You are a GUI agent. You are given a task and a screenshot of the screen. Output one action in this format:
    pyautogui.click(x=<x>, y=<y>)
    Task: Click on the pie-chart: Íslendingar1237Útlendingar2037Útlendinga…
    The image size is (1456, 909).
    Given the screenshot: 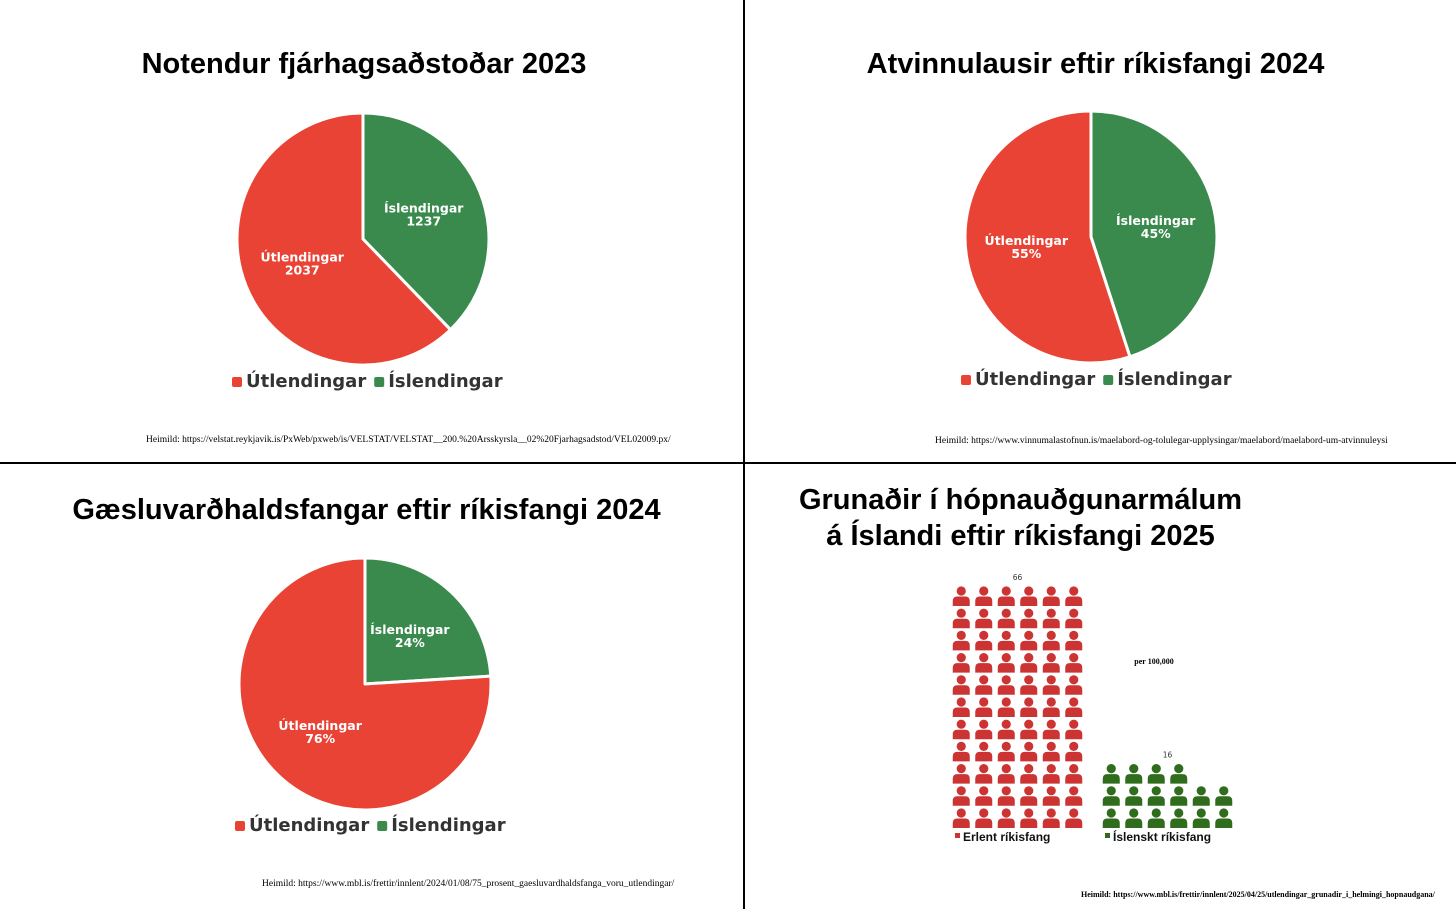 What is the action you would take?
    pyautogui.click(x=367, y=251)
    